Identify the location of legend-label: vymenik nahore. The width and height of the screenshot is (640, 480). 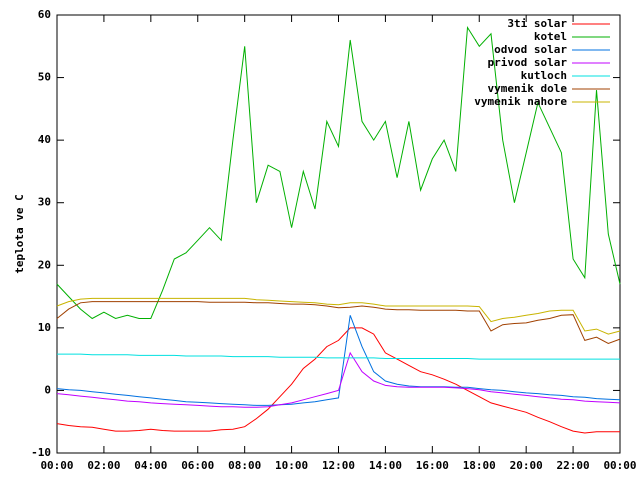
(520, 101).